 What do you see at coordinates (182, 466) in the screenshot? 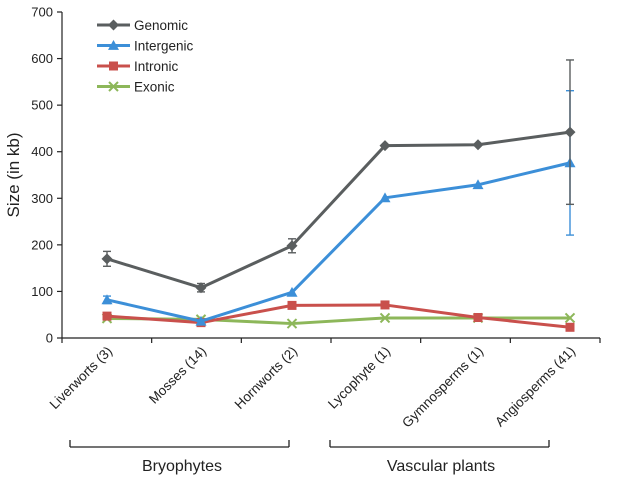
I see `group-label: Bryophytes` at bounding box center [182, 466].